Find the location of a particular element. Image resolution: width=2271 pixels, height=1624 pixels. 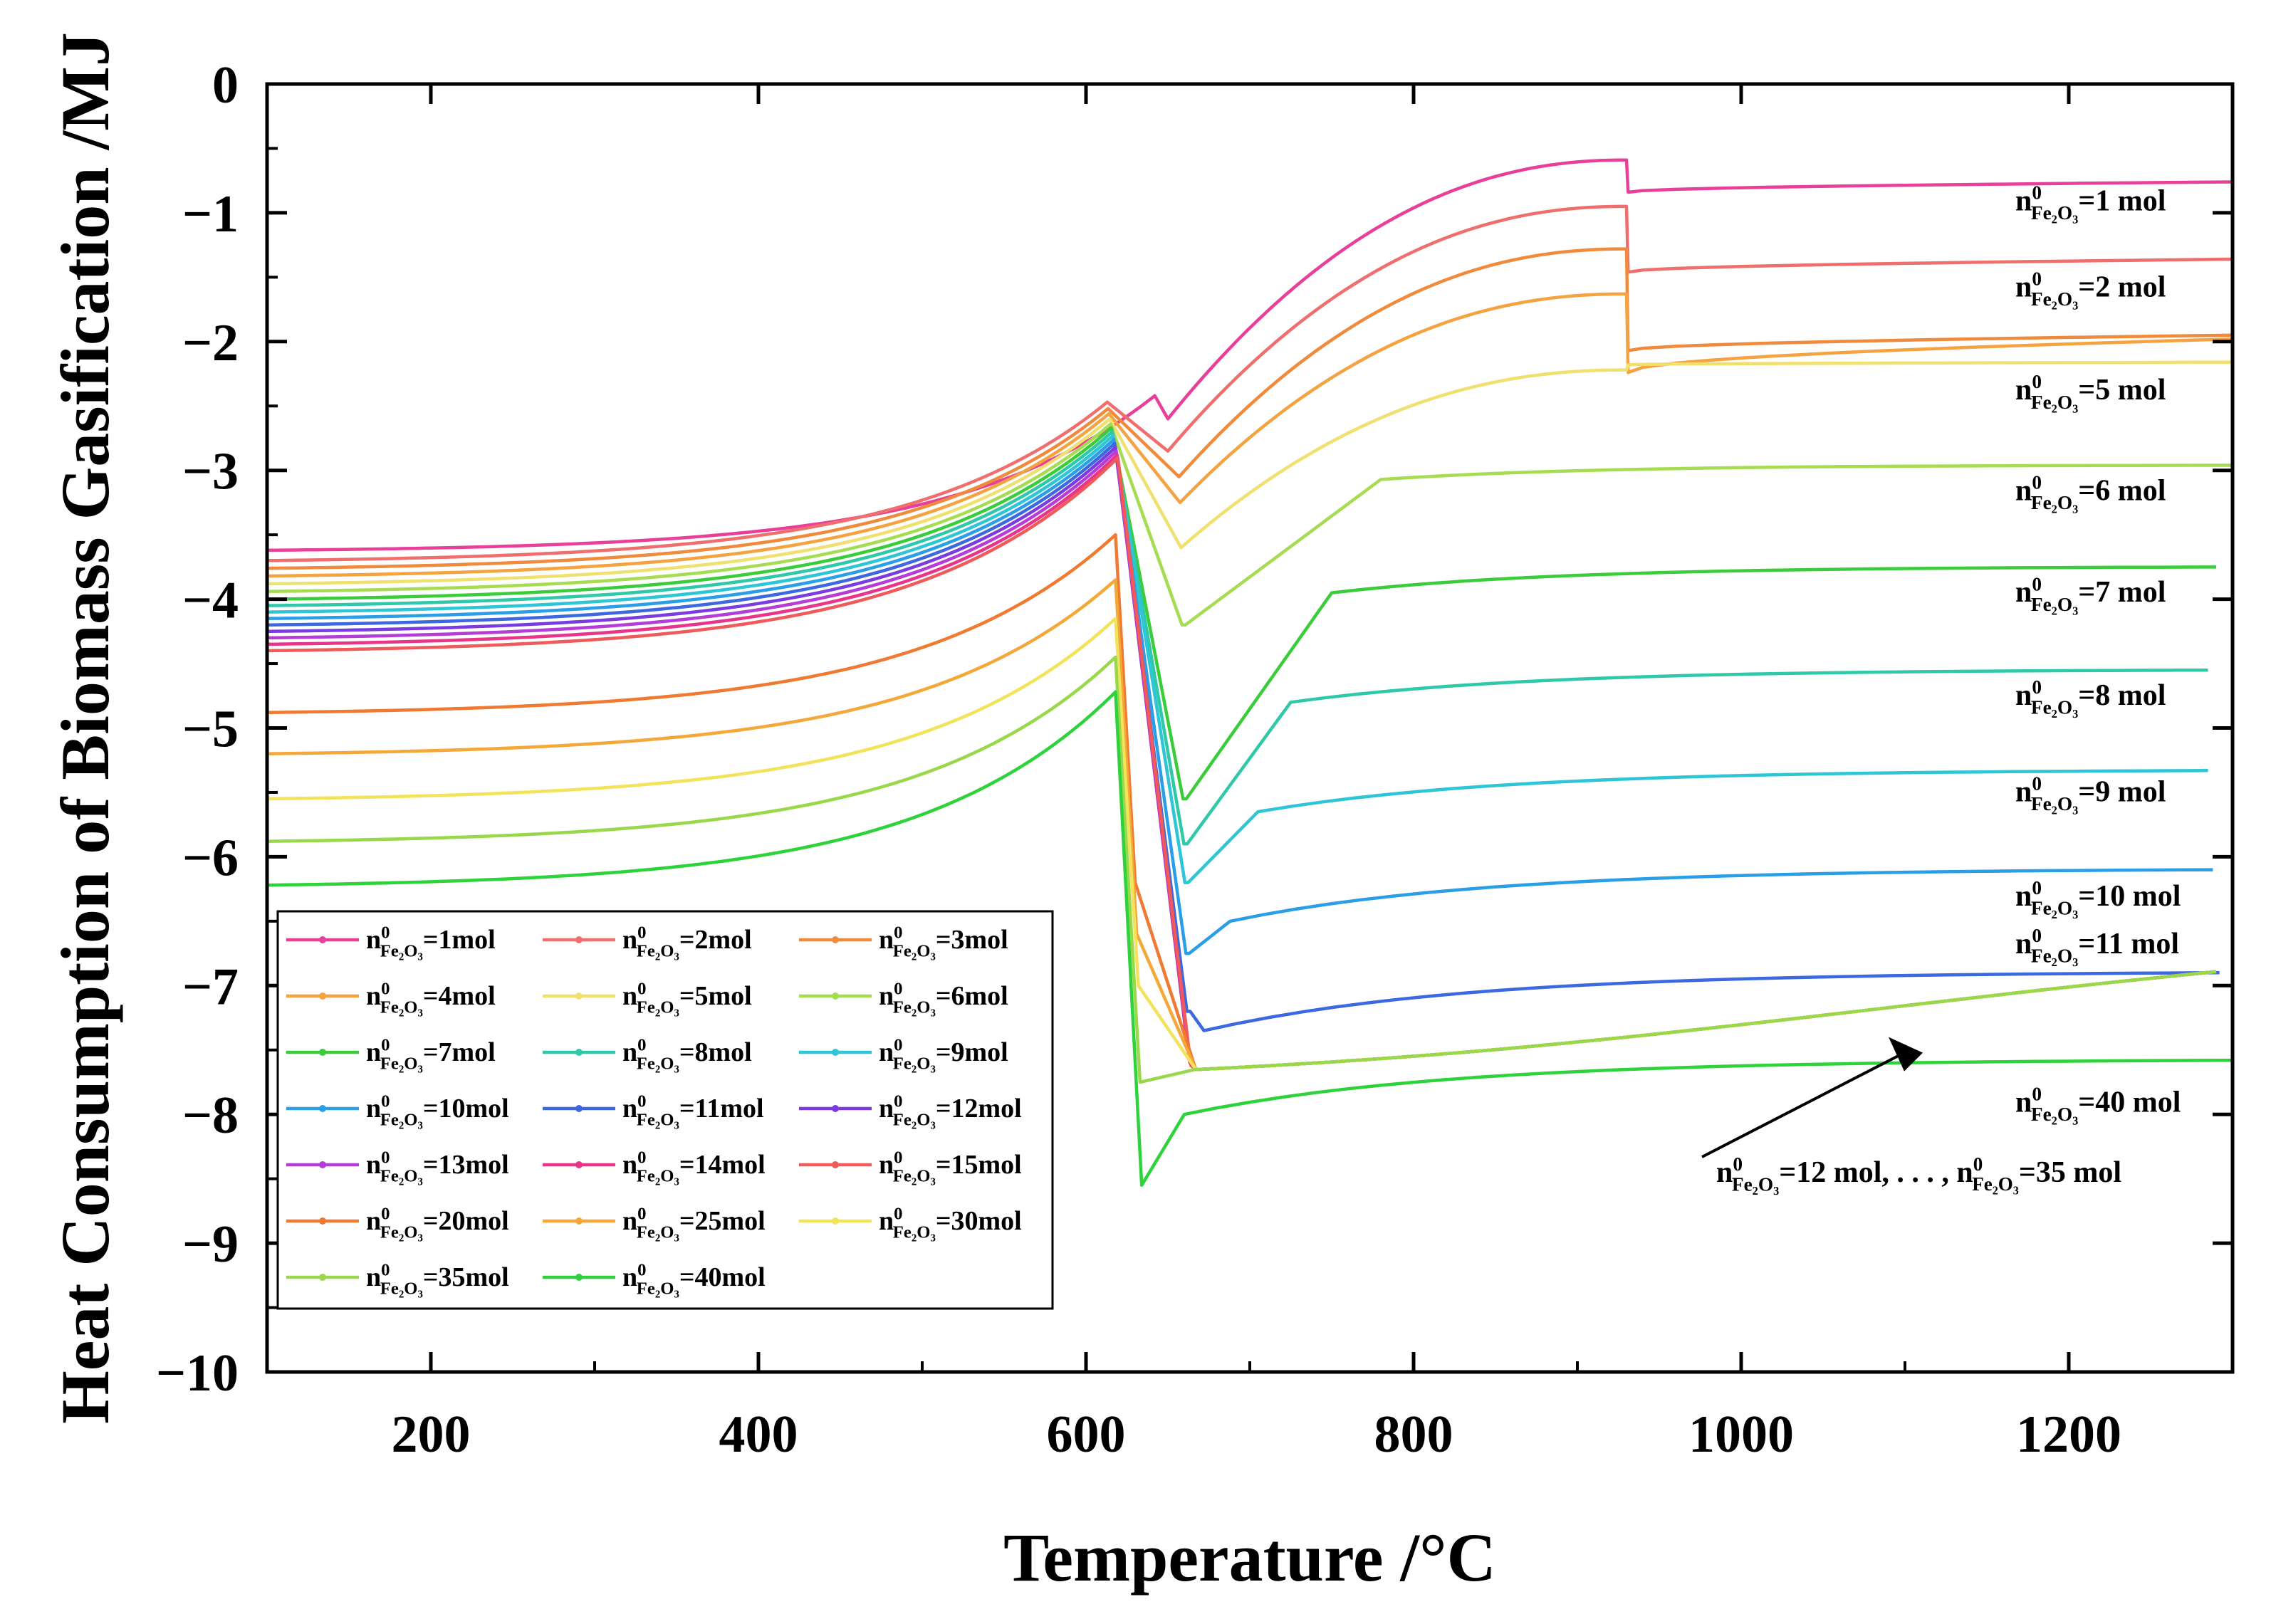

legend-label: n0 Fe₂O₃=13mol is located at coordinates (437, 1167).